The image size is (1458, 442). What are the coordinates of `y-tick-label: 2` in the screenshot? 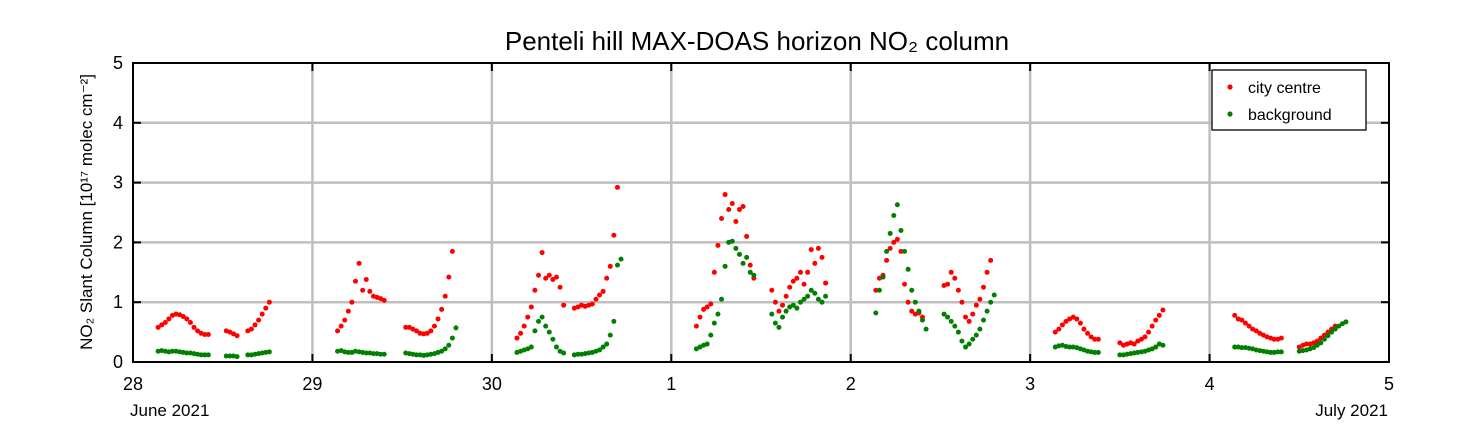 It's located at (118, 242).